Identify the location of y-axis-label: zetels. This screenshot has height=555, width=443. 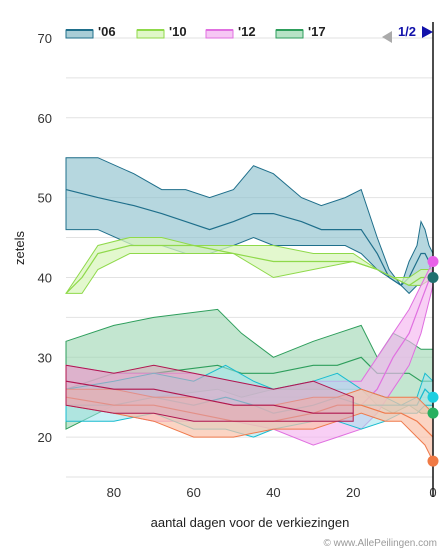
(19, 248).